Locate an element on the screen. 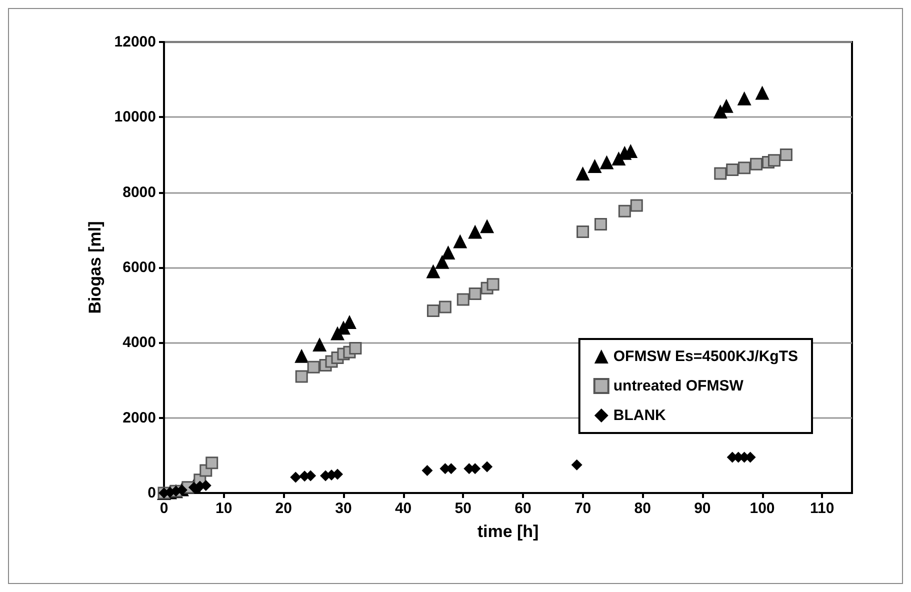 The image size is (911, 592). y-tick-label: 12000 is located at coordinates (135, 42).